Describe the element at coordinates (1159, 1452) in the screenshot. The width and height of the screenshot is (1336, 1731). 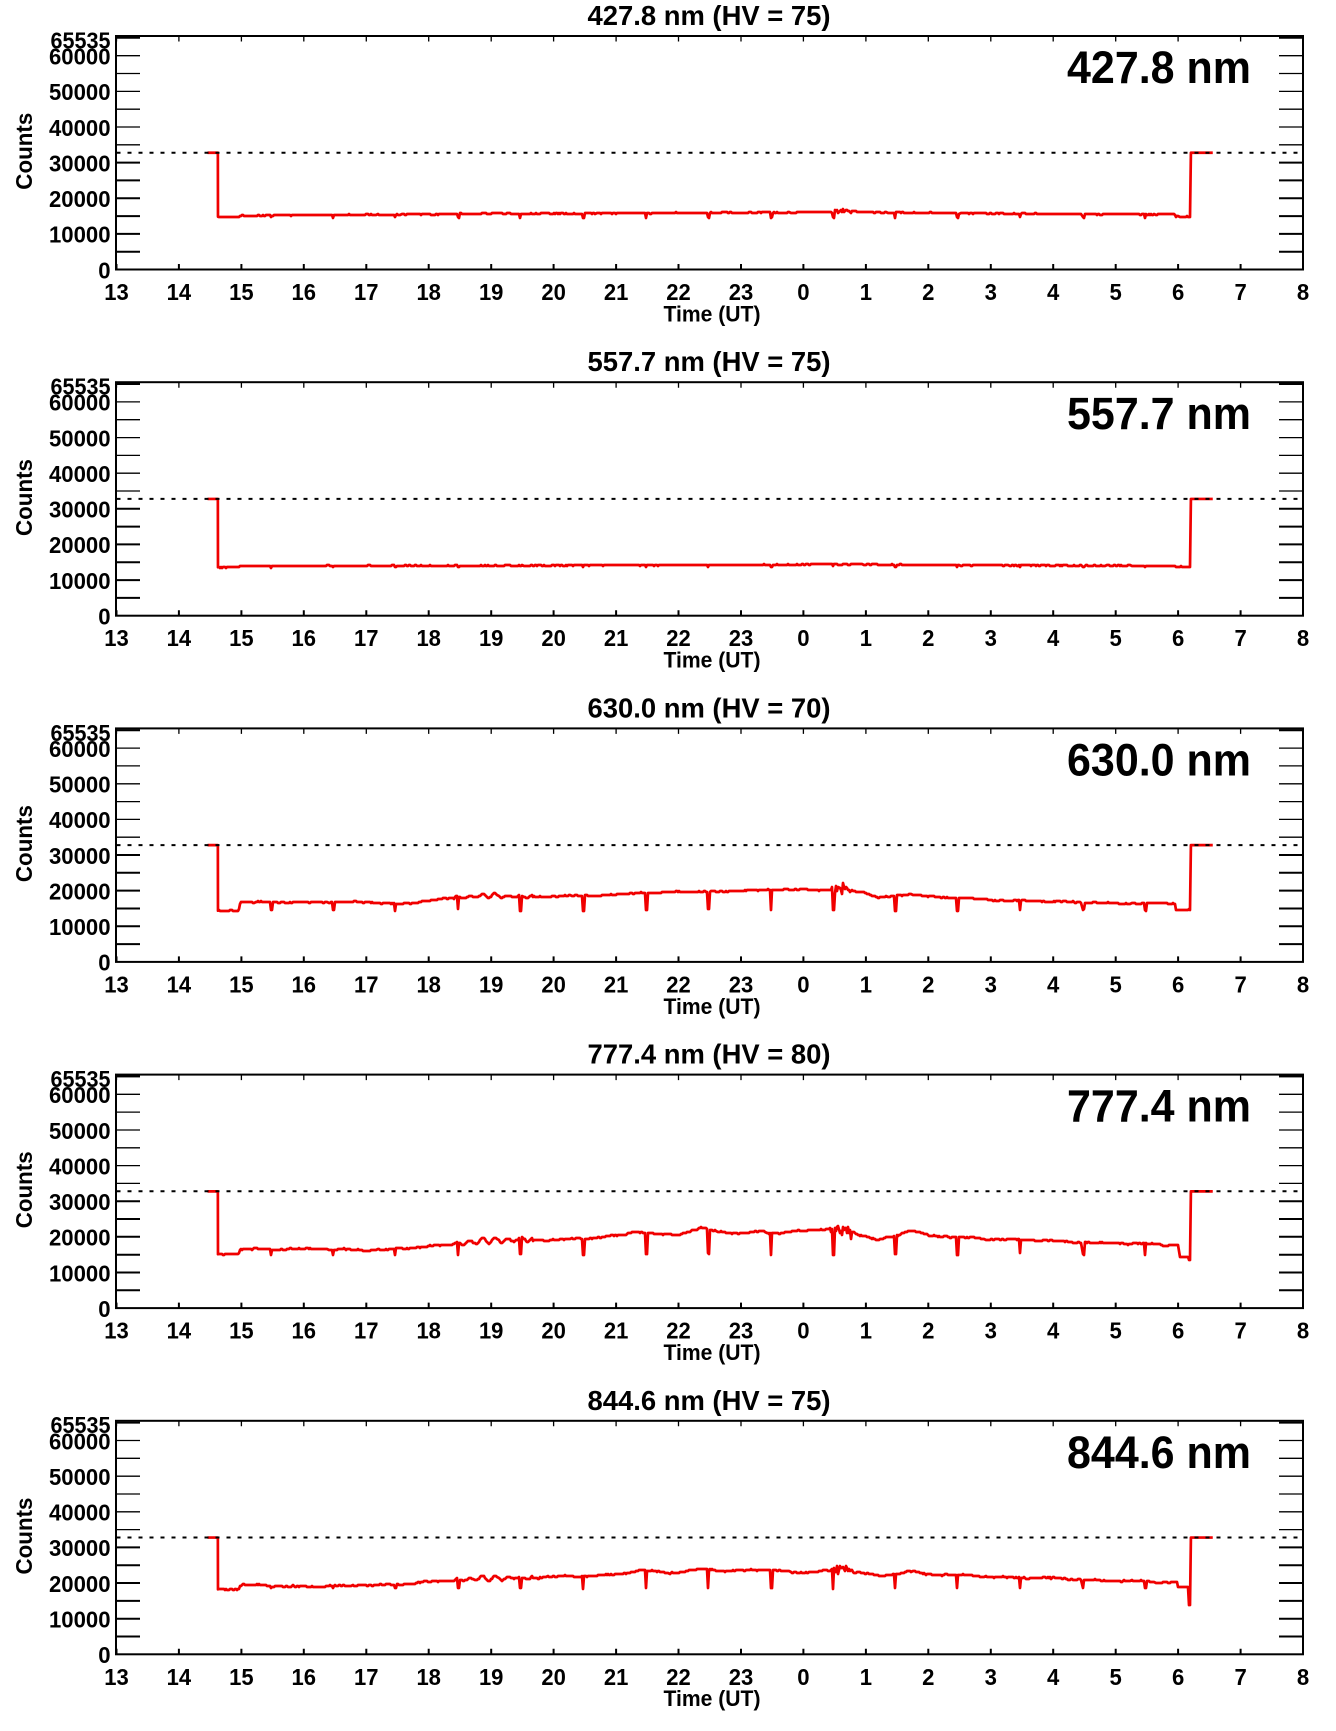
I see `svg-text: 844.6 nm` at that location.